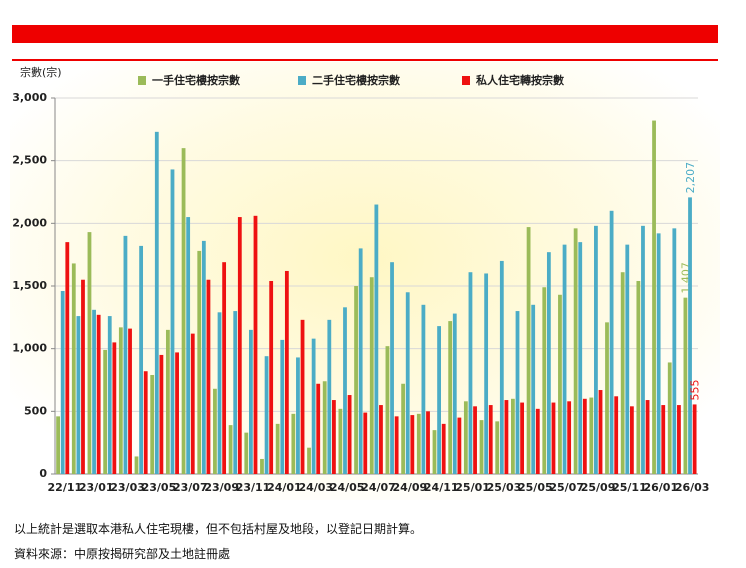 The width and height of the screenshot is (746, 568). I want to click on y-tick-label: 1,000, so click(29, 348).